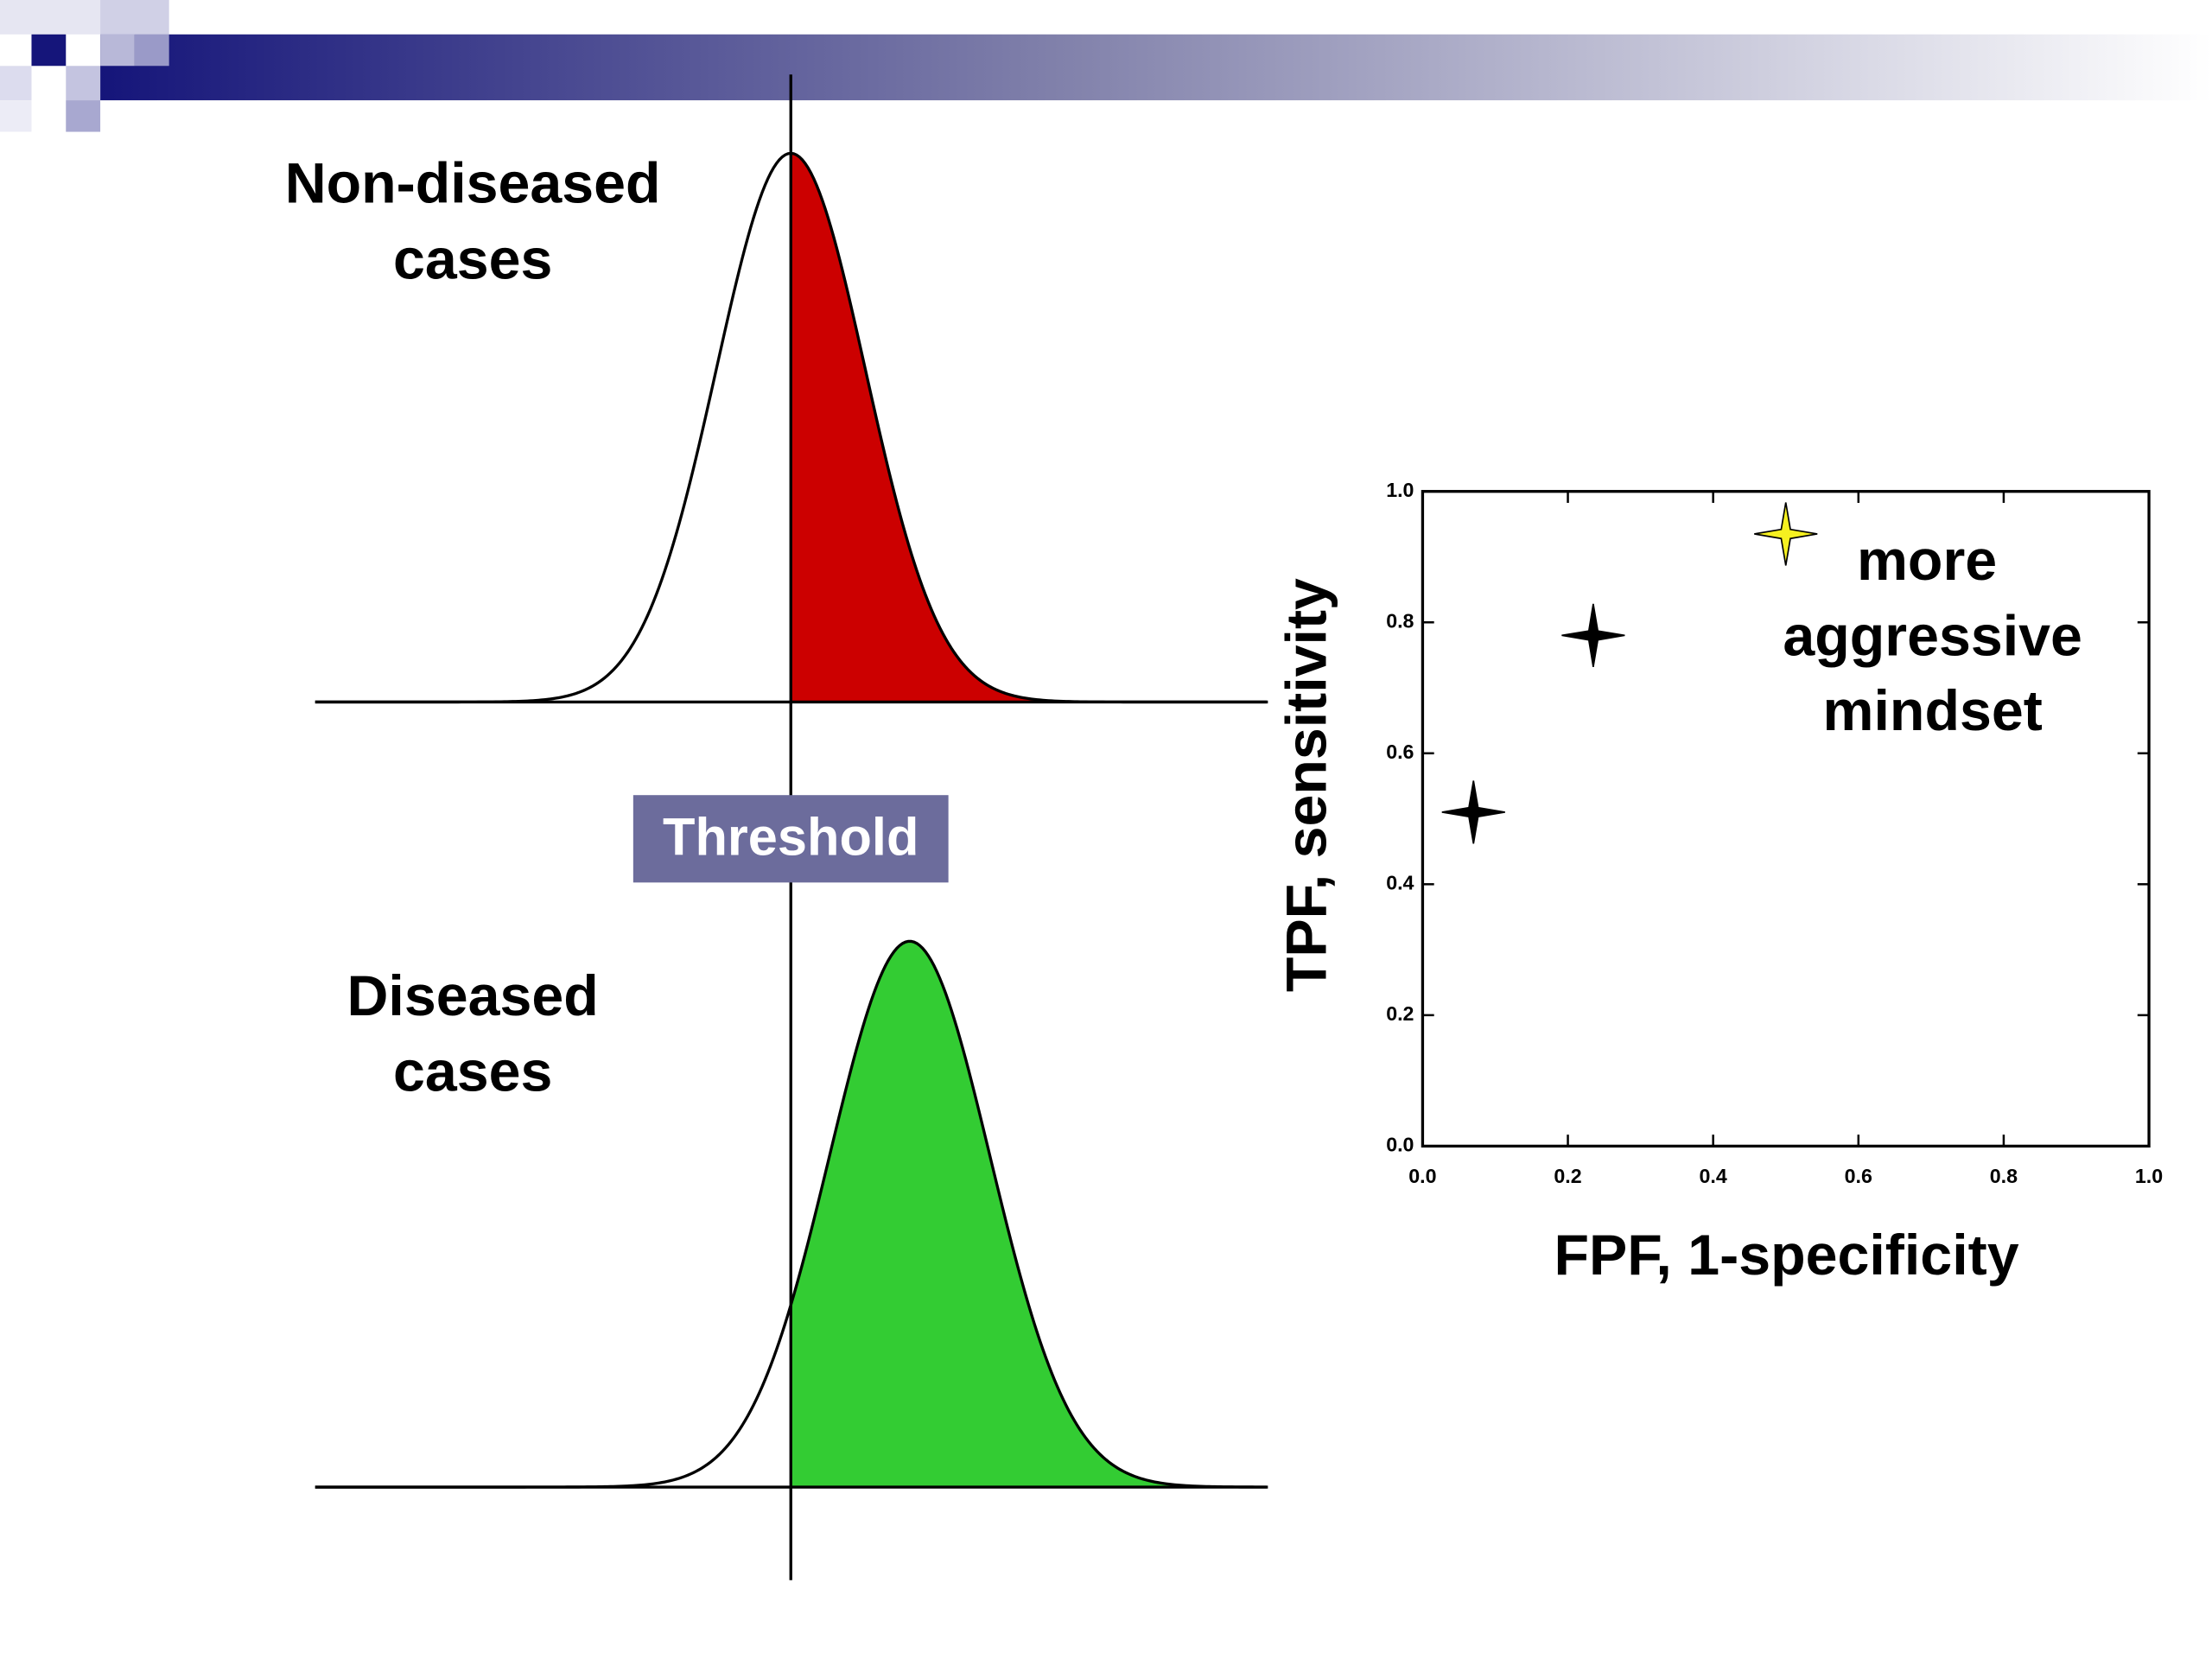 Image resolution: width=2212 pixels, height=1659 pixels. Describe the element at coordinates (1786, 1255) in the screenshot. I see `x-axis-label: FPF, 1-specificity` at that location.